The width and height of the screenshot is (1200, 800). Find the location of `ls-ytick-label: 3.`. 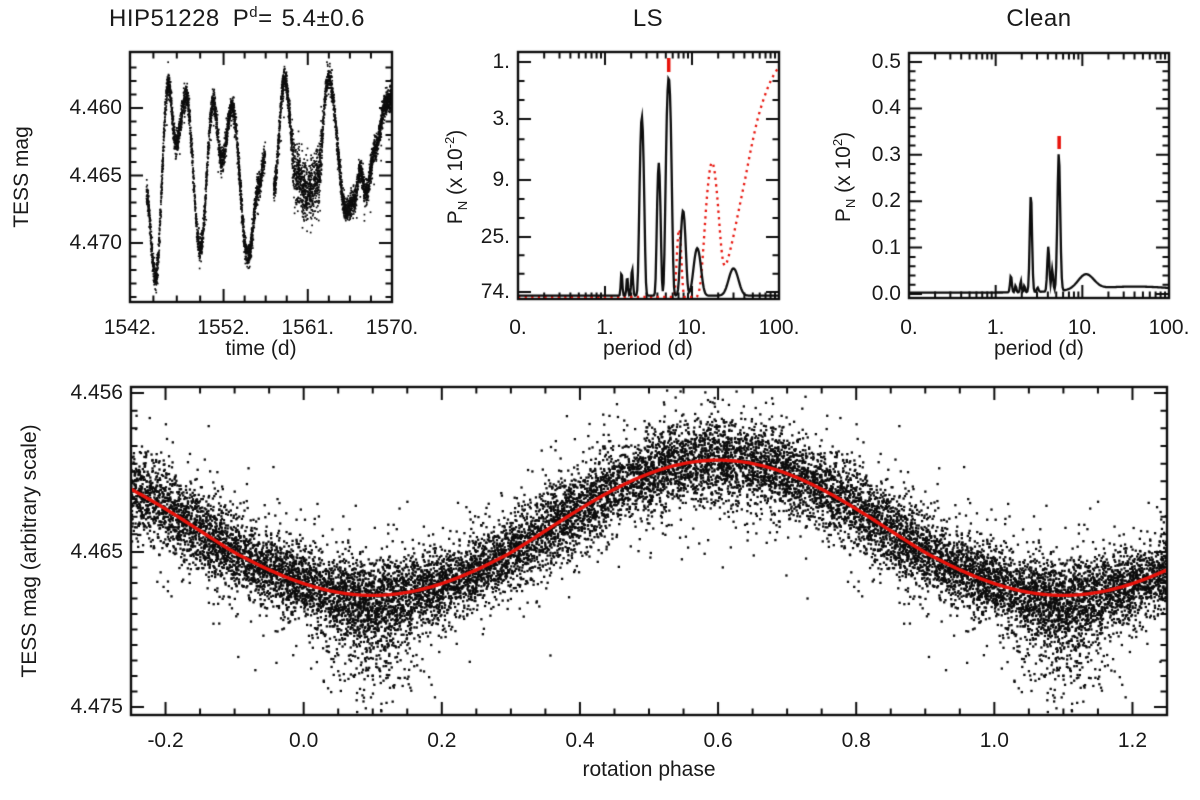

ls-ytick-label: 3. is located at coordinates (501, 118).